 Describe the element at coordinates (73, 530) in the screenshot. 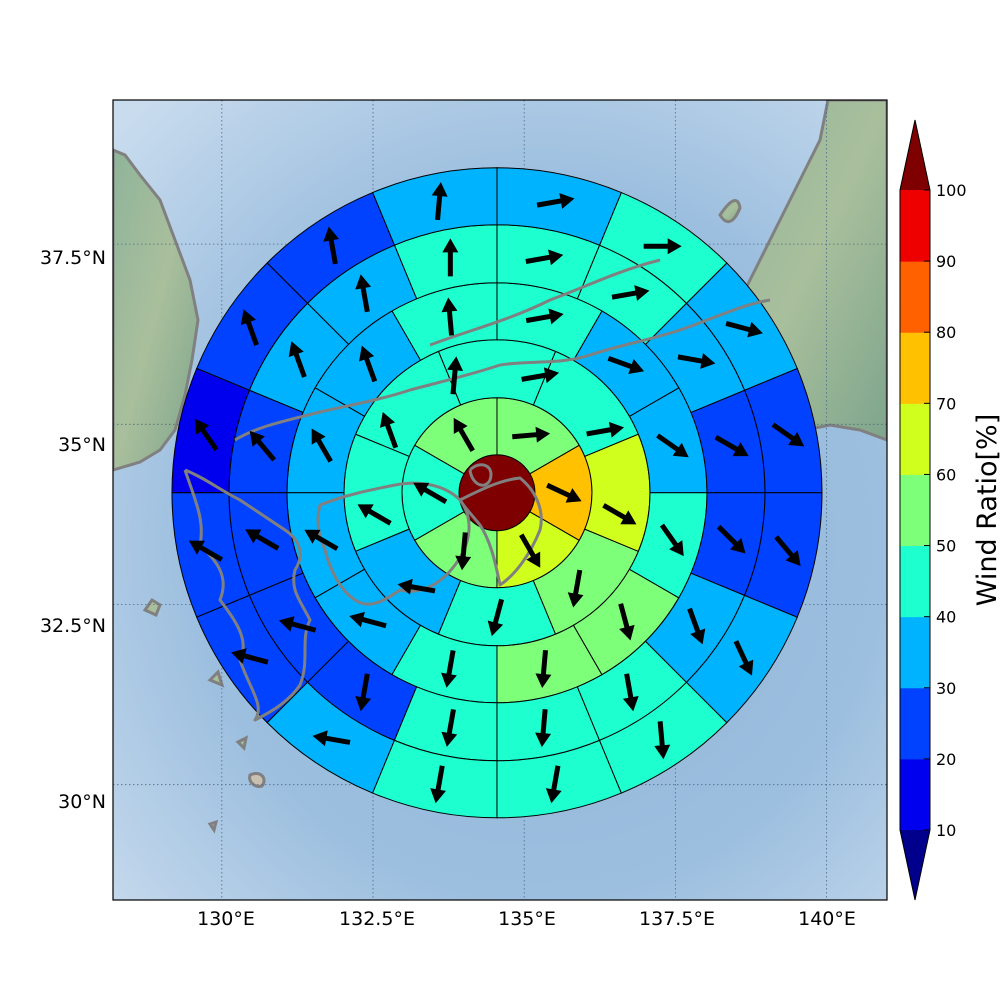

I see `latitude-tick-labels: 30°N 32.5°N 35°N 37.5°N` at that location.